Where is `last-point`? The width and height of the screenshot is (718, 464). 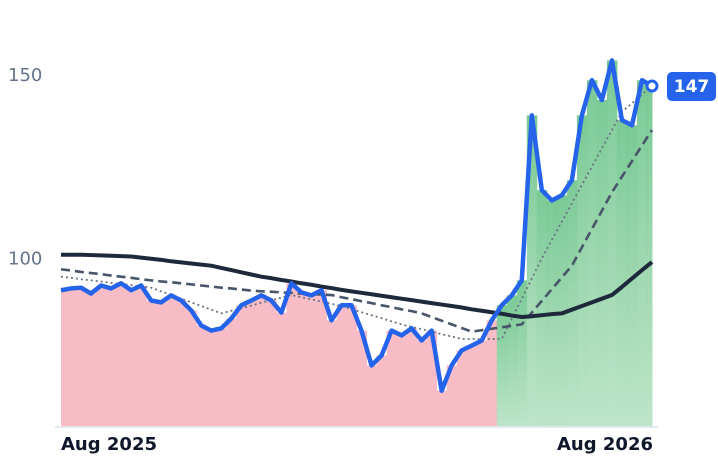
last-point is located at coordinates (652, 86).